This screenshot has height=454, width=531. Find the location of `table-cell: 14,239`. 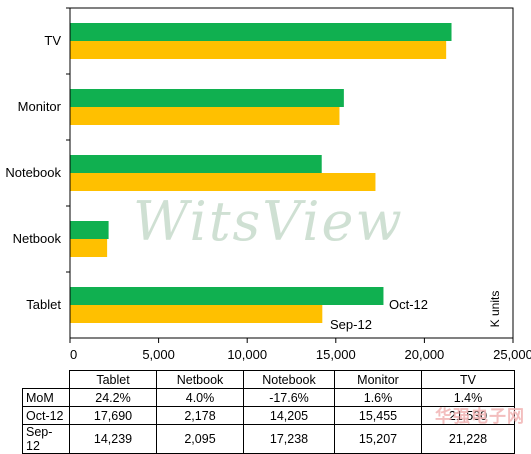

table-cell: 14,239 is located at coordinates (113, 439).